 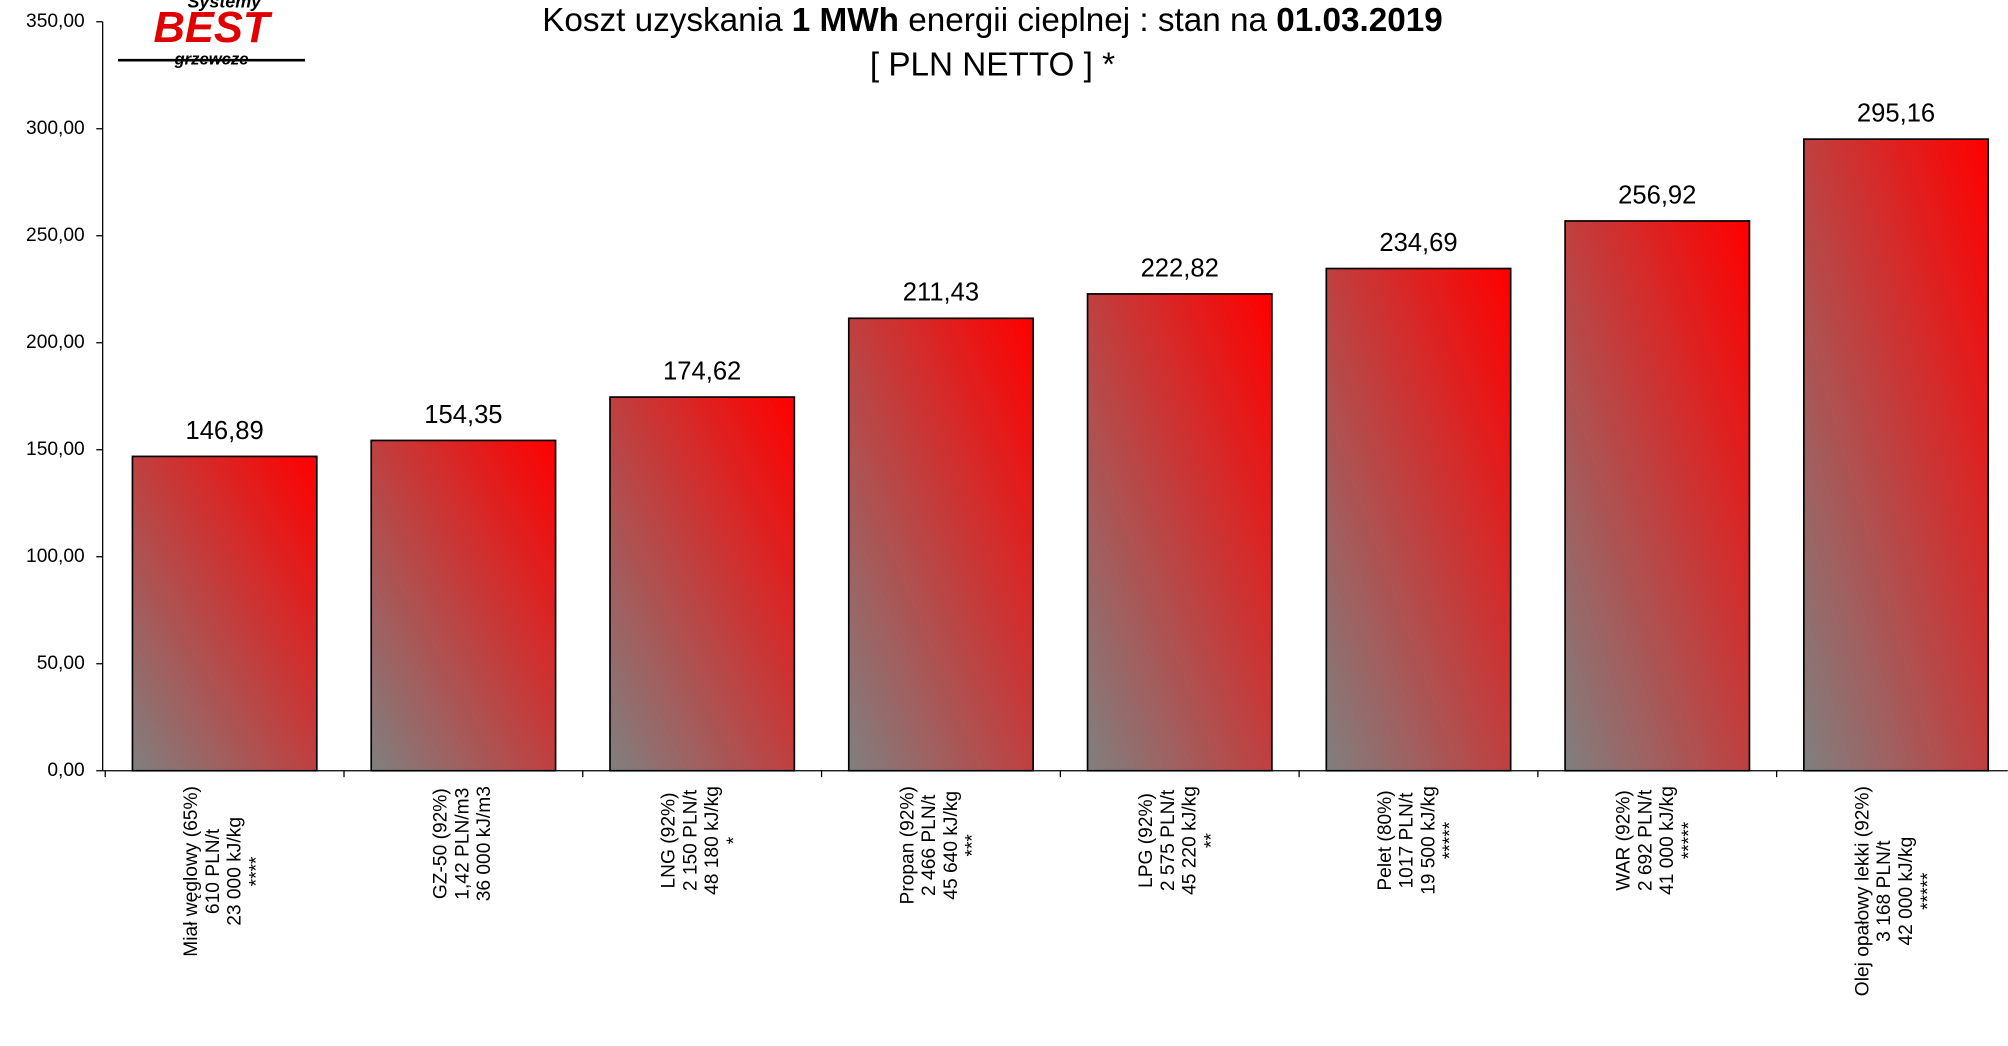 What do you see at coordinates (1428, 840) in the screenshot?
I see `x-tick-label: 19 500 kJ/kg` at bounding box center [1428, 840].